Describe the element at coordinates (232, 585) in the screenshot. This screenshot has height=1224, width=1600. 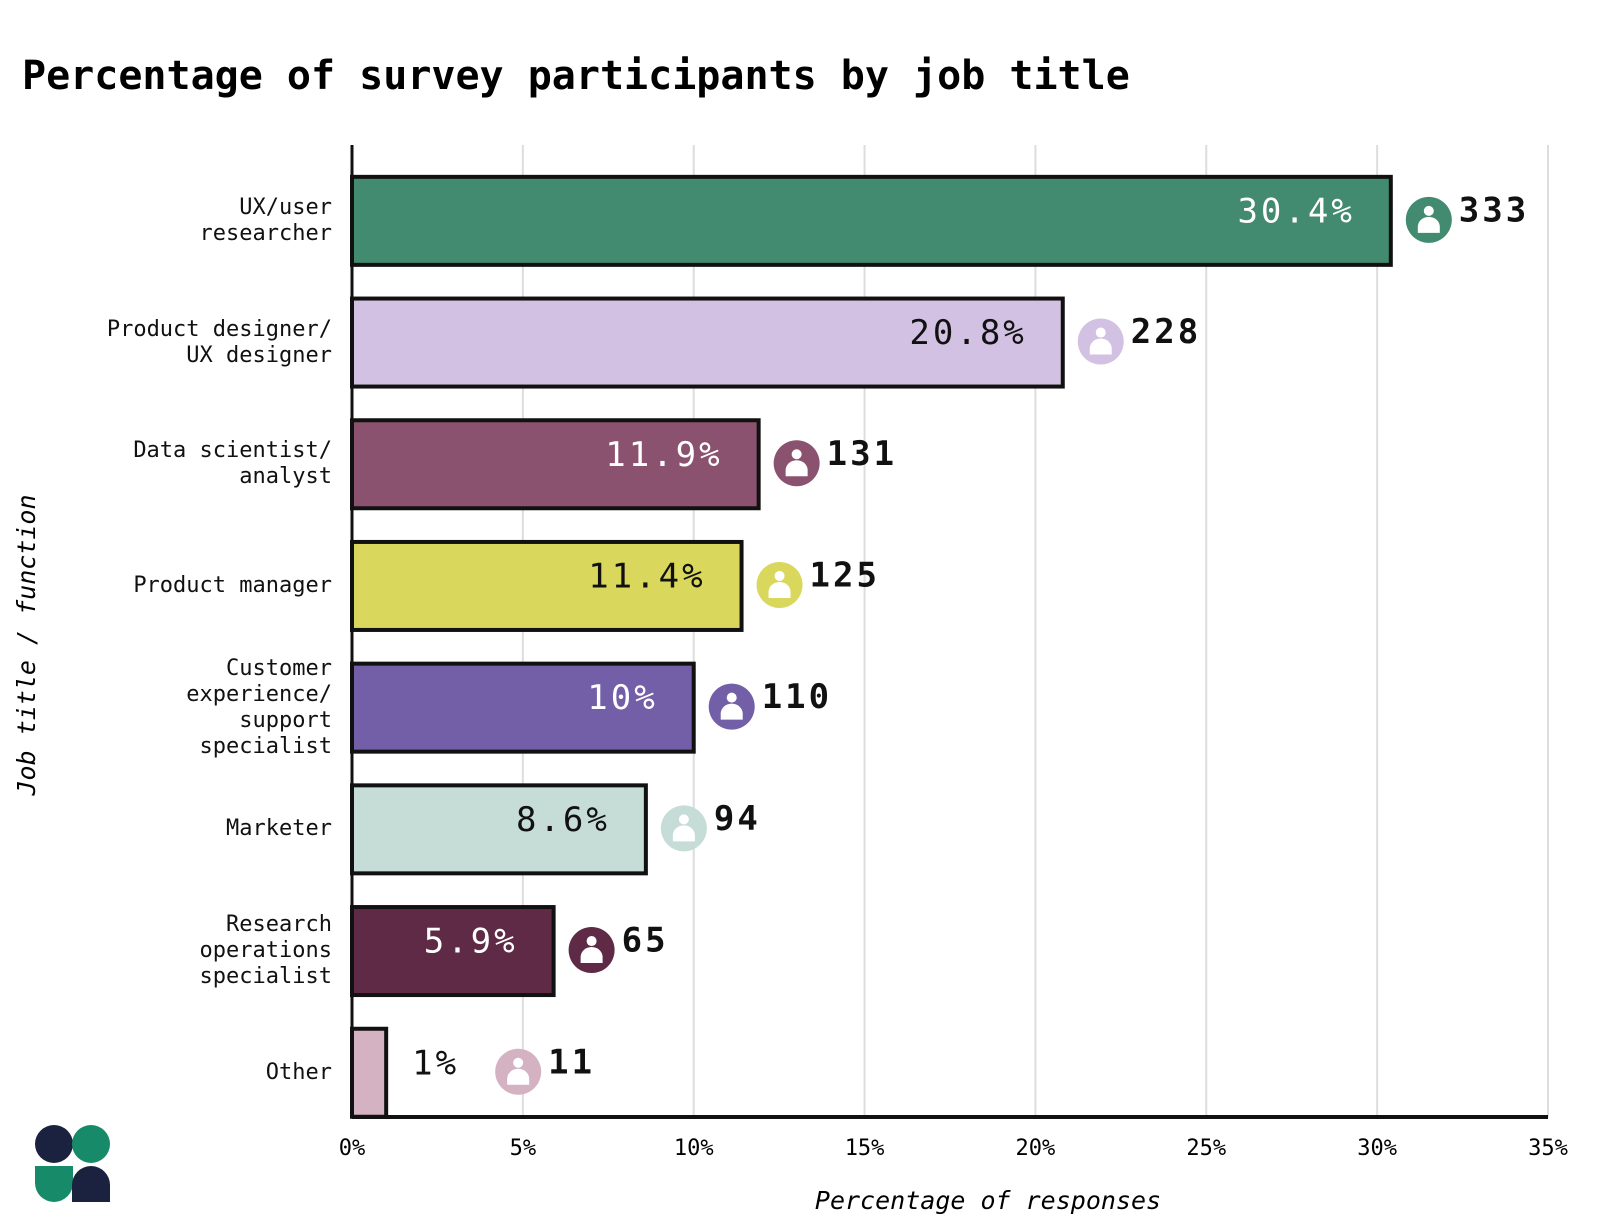
I see `y-tick-label: Product manager` at that location.